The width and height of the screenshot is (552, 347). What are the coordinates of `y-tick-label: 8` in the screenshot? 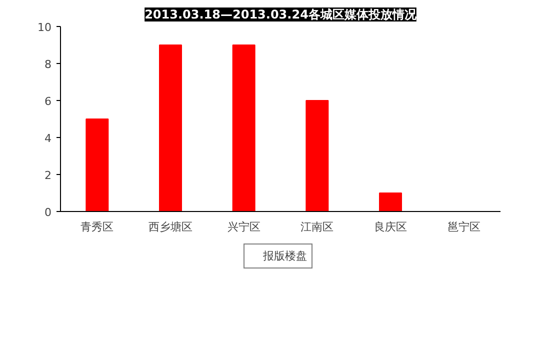 It's located at (48, 64).